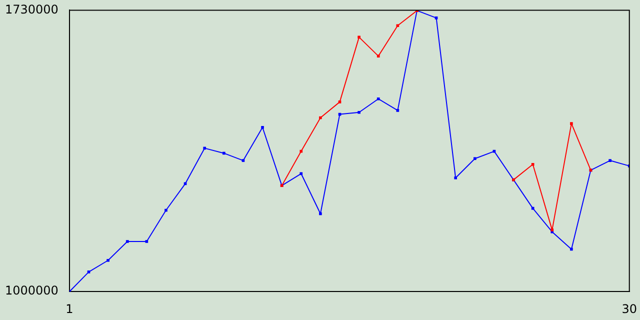 Image resolution: width=640 pixels, height=320 pixels. Describe the element at coordinates (70, 309) in the screenshot. I see `x-tick-label: 1` at that location.